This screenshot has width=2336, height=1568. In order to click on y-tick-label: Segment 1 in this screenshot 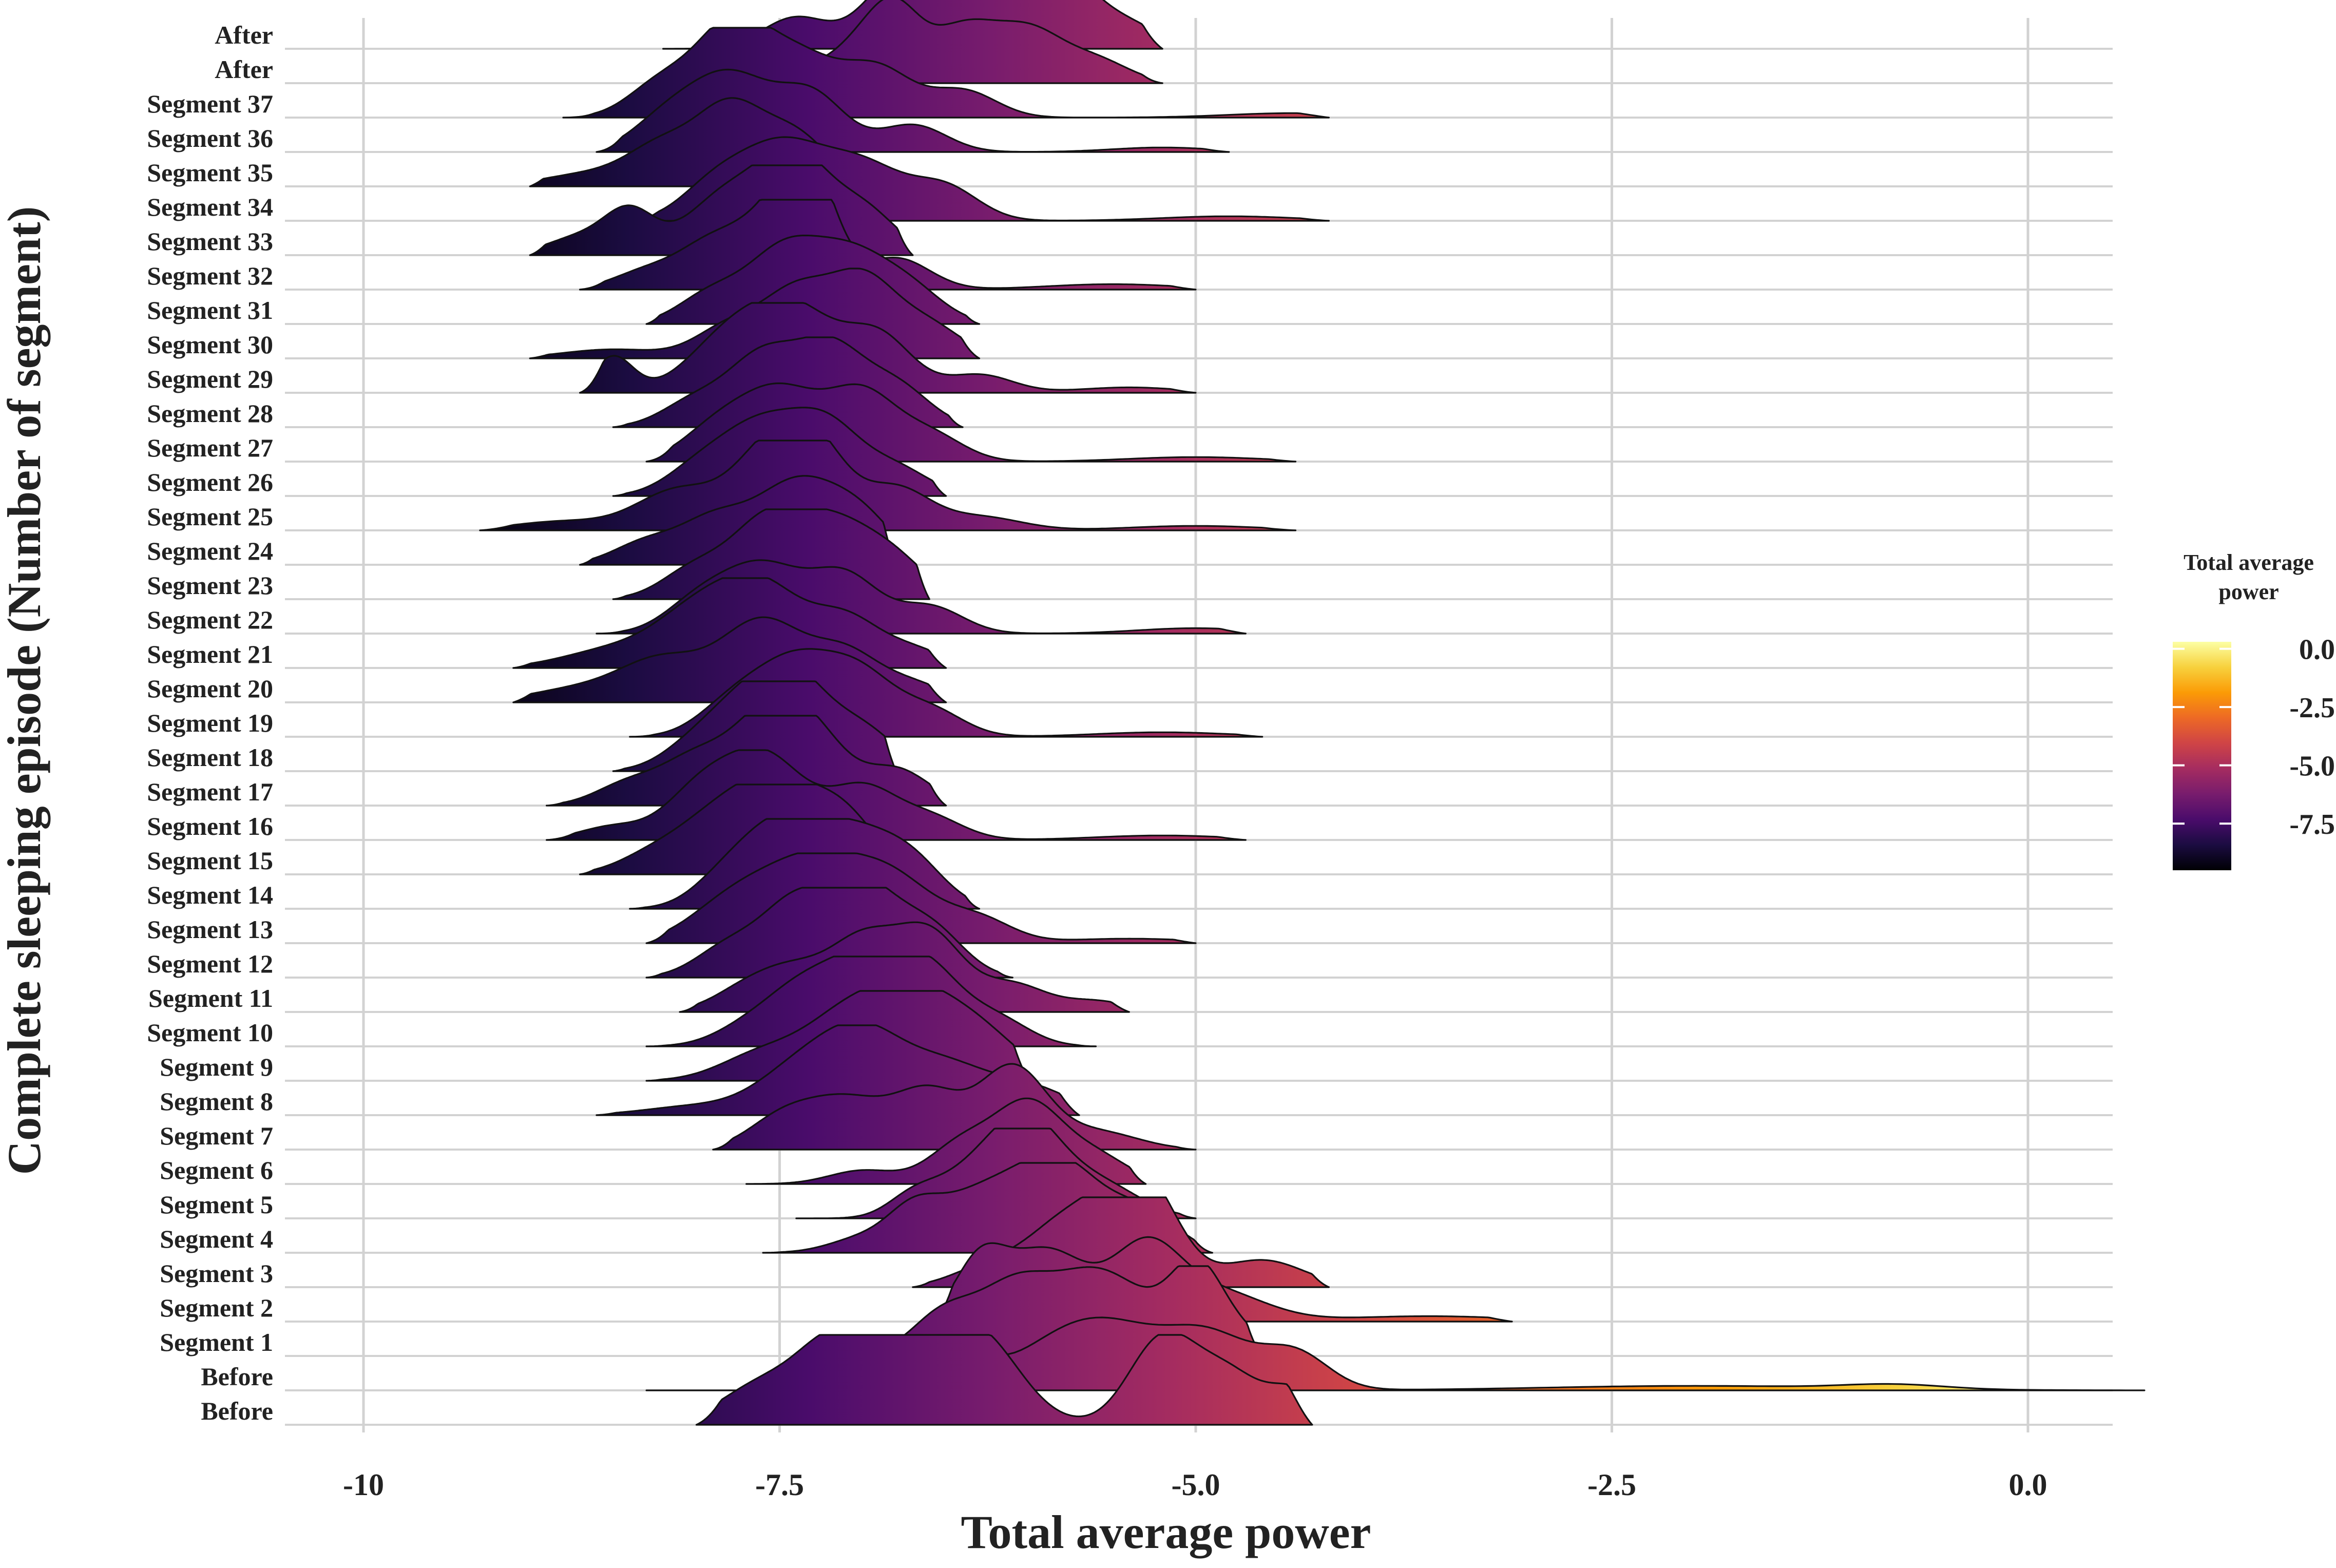, I will do `click(216, 1342)`.